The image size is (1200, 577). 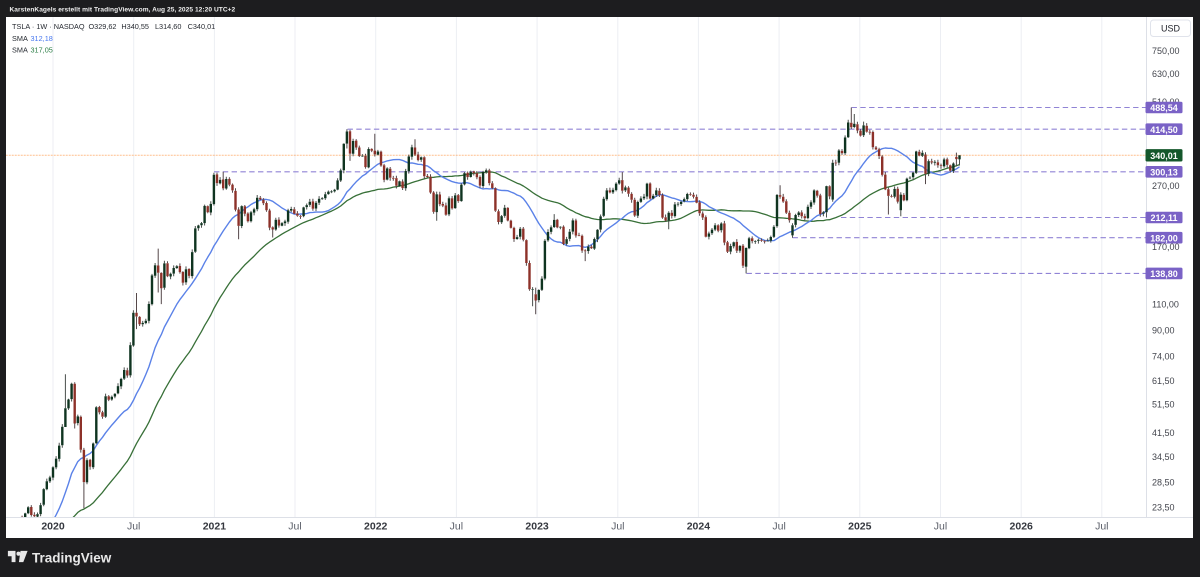 I want to click on svg-text: 28,50, so click(x=1163, y=482).